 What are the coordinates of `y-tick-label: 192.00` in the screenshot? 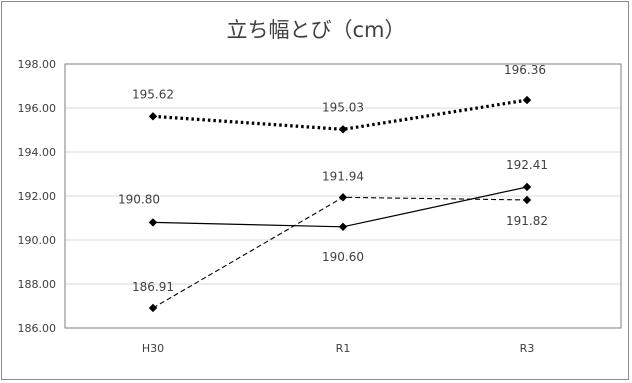 It's located at (37, 196).